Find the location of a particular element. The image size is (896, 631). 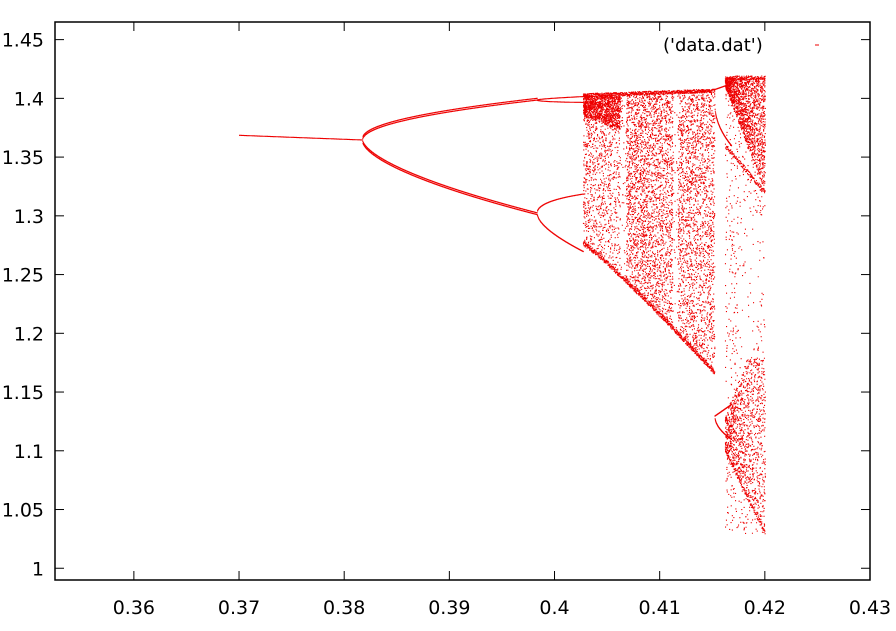

y-tick-label: 1.35 is located at coordinates (23, 158).